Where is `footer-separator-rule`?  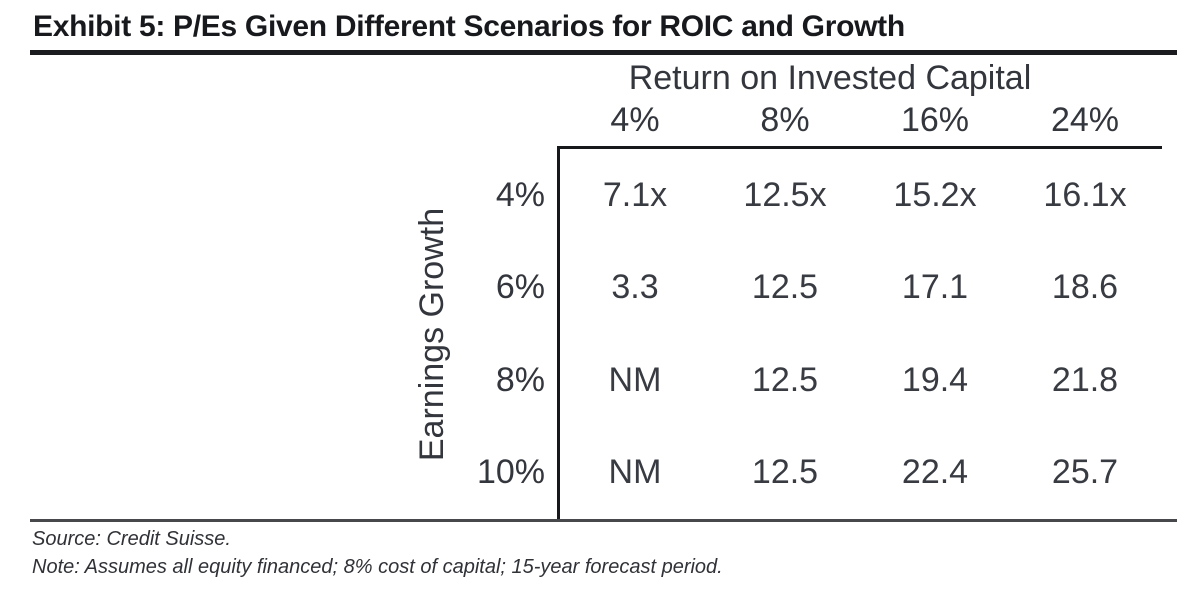
footer-separator-rule is located at coordinates (603, 520).